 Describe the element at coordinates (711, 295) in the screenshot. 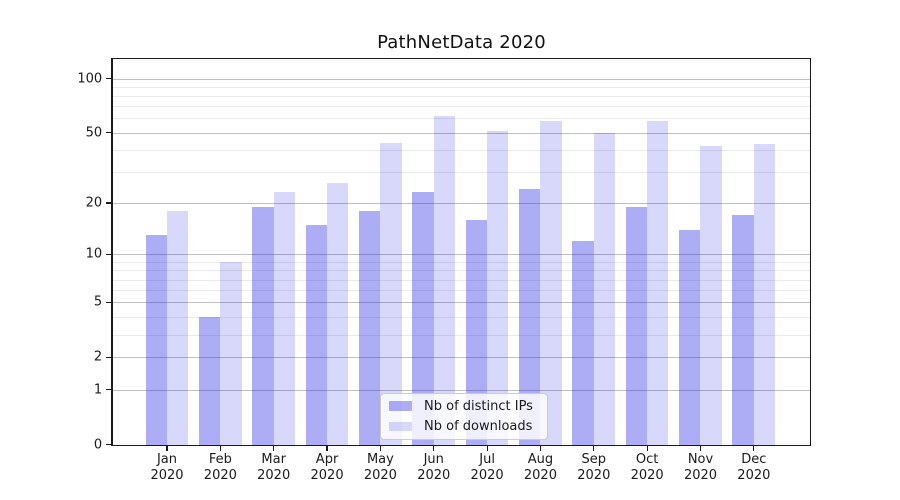

I see `bar-downloads-nov` at that location.